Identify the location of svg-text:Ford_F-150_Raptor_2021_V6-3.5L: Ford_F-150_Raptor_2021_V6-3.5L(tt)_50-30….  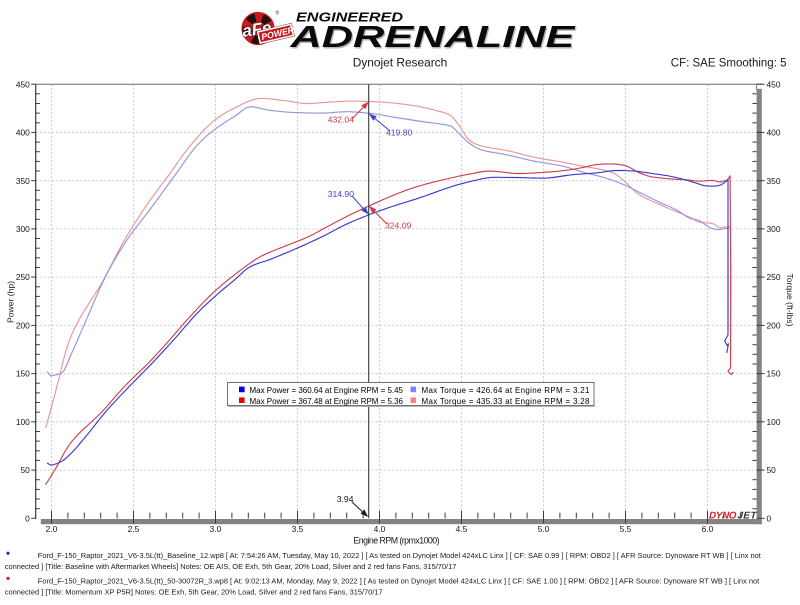
(399, 580).